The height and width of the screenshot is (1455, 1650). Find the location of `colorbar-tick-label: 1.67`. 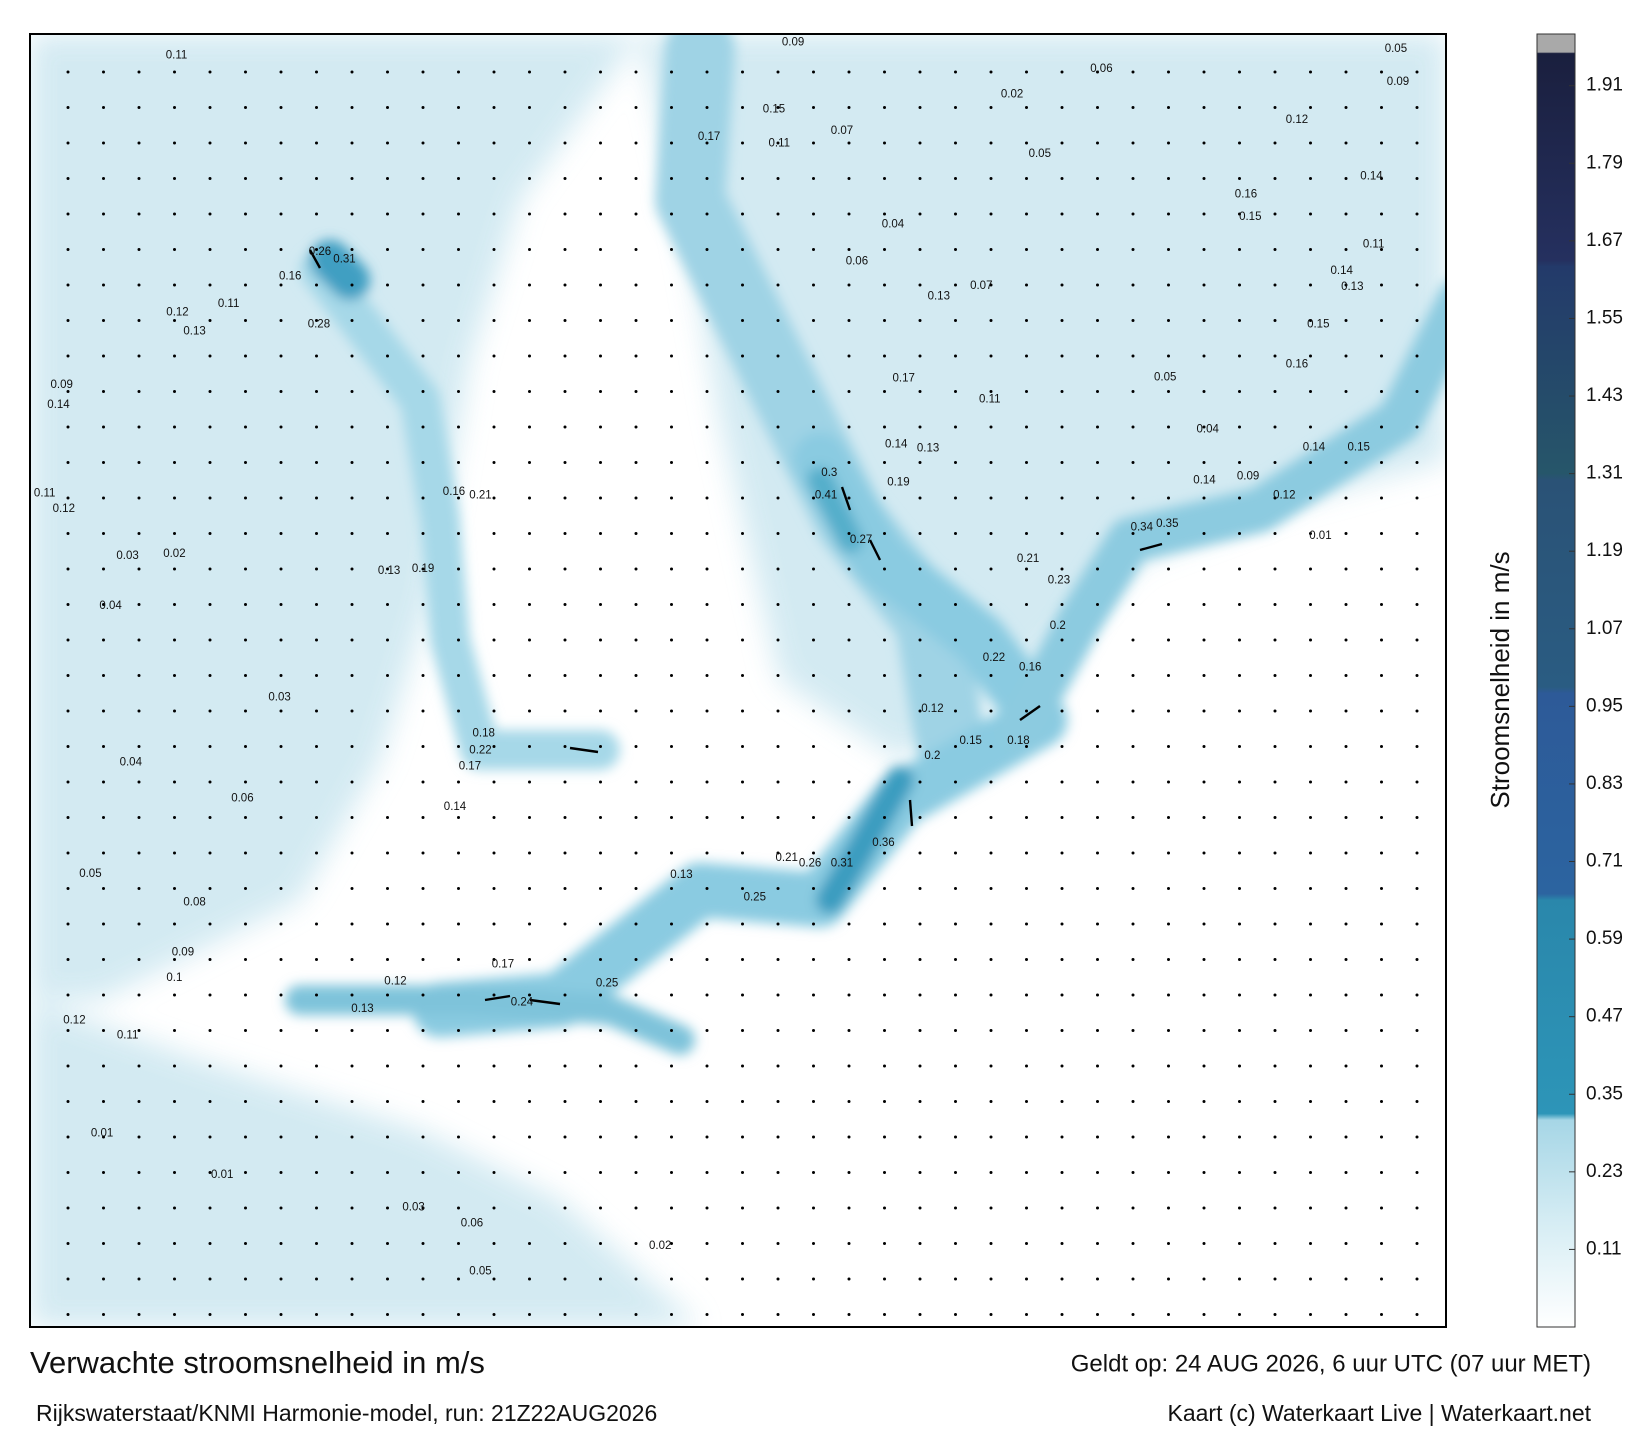

colorbar-tick-label: 1.67 is located at coordinates (1604, 240).